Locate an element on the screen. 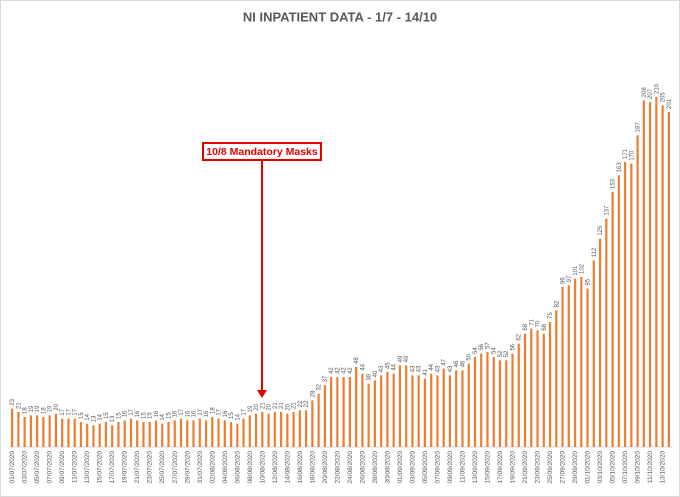  x-tick-label: 12/08/2020 is located at coordinates (275, 467).